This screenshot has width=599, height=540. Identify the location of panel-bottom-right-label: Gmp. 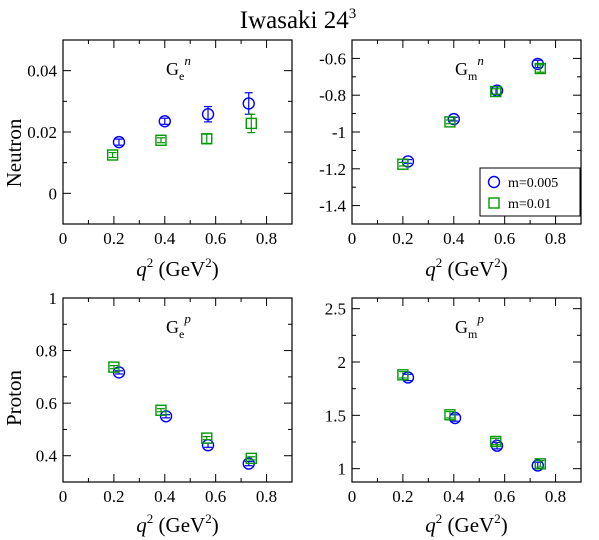
(469, 326).